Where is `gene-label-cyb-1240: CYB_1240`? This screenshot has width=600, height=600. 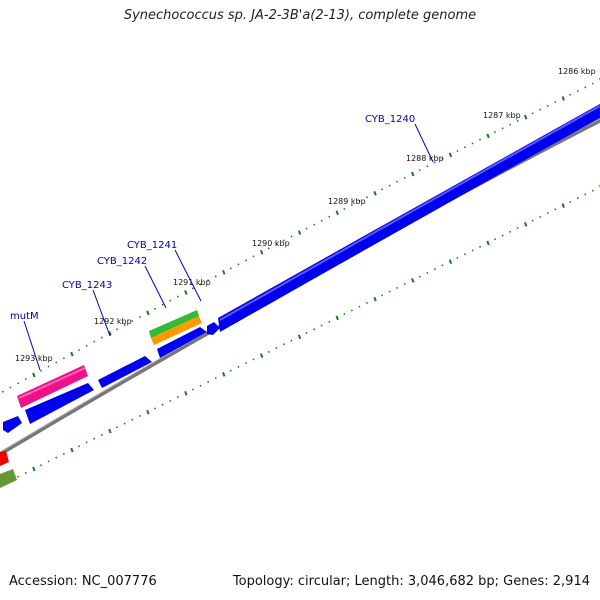
gene-label-cyb-1240: CYB_1240 is located at coordinates (390, 119).